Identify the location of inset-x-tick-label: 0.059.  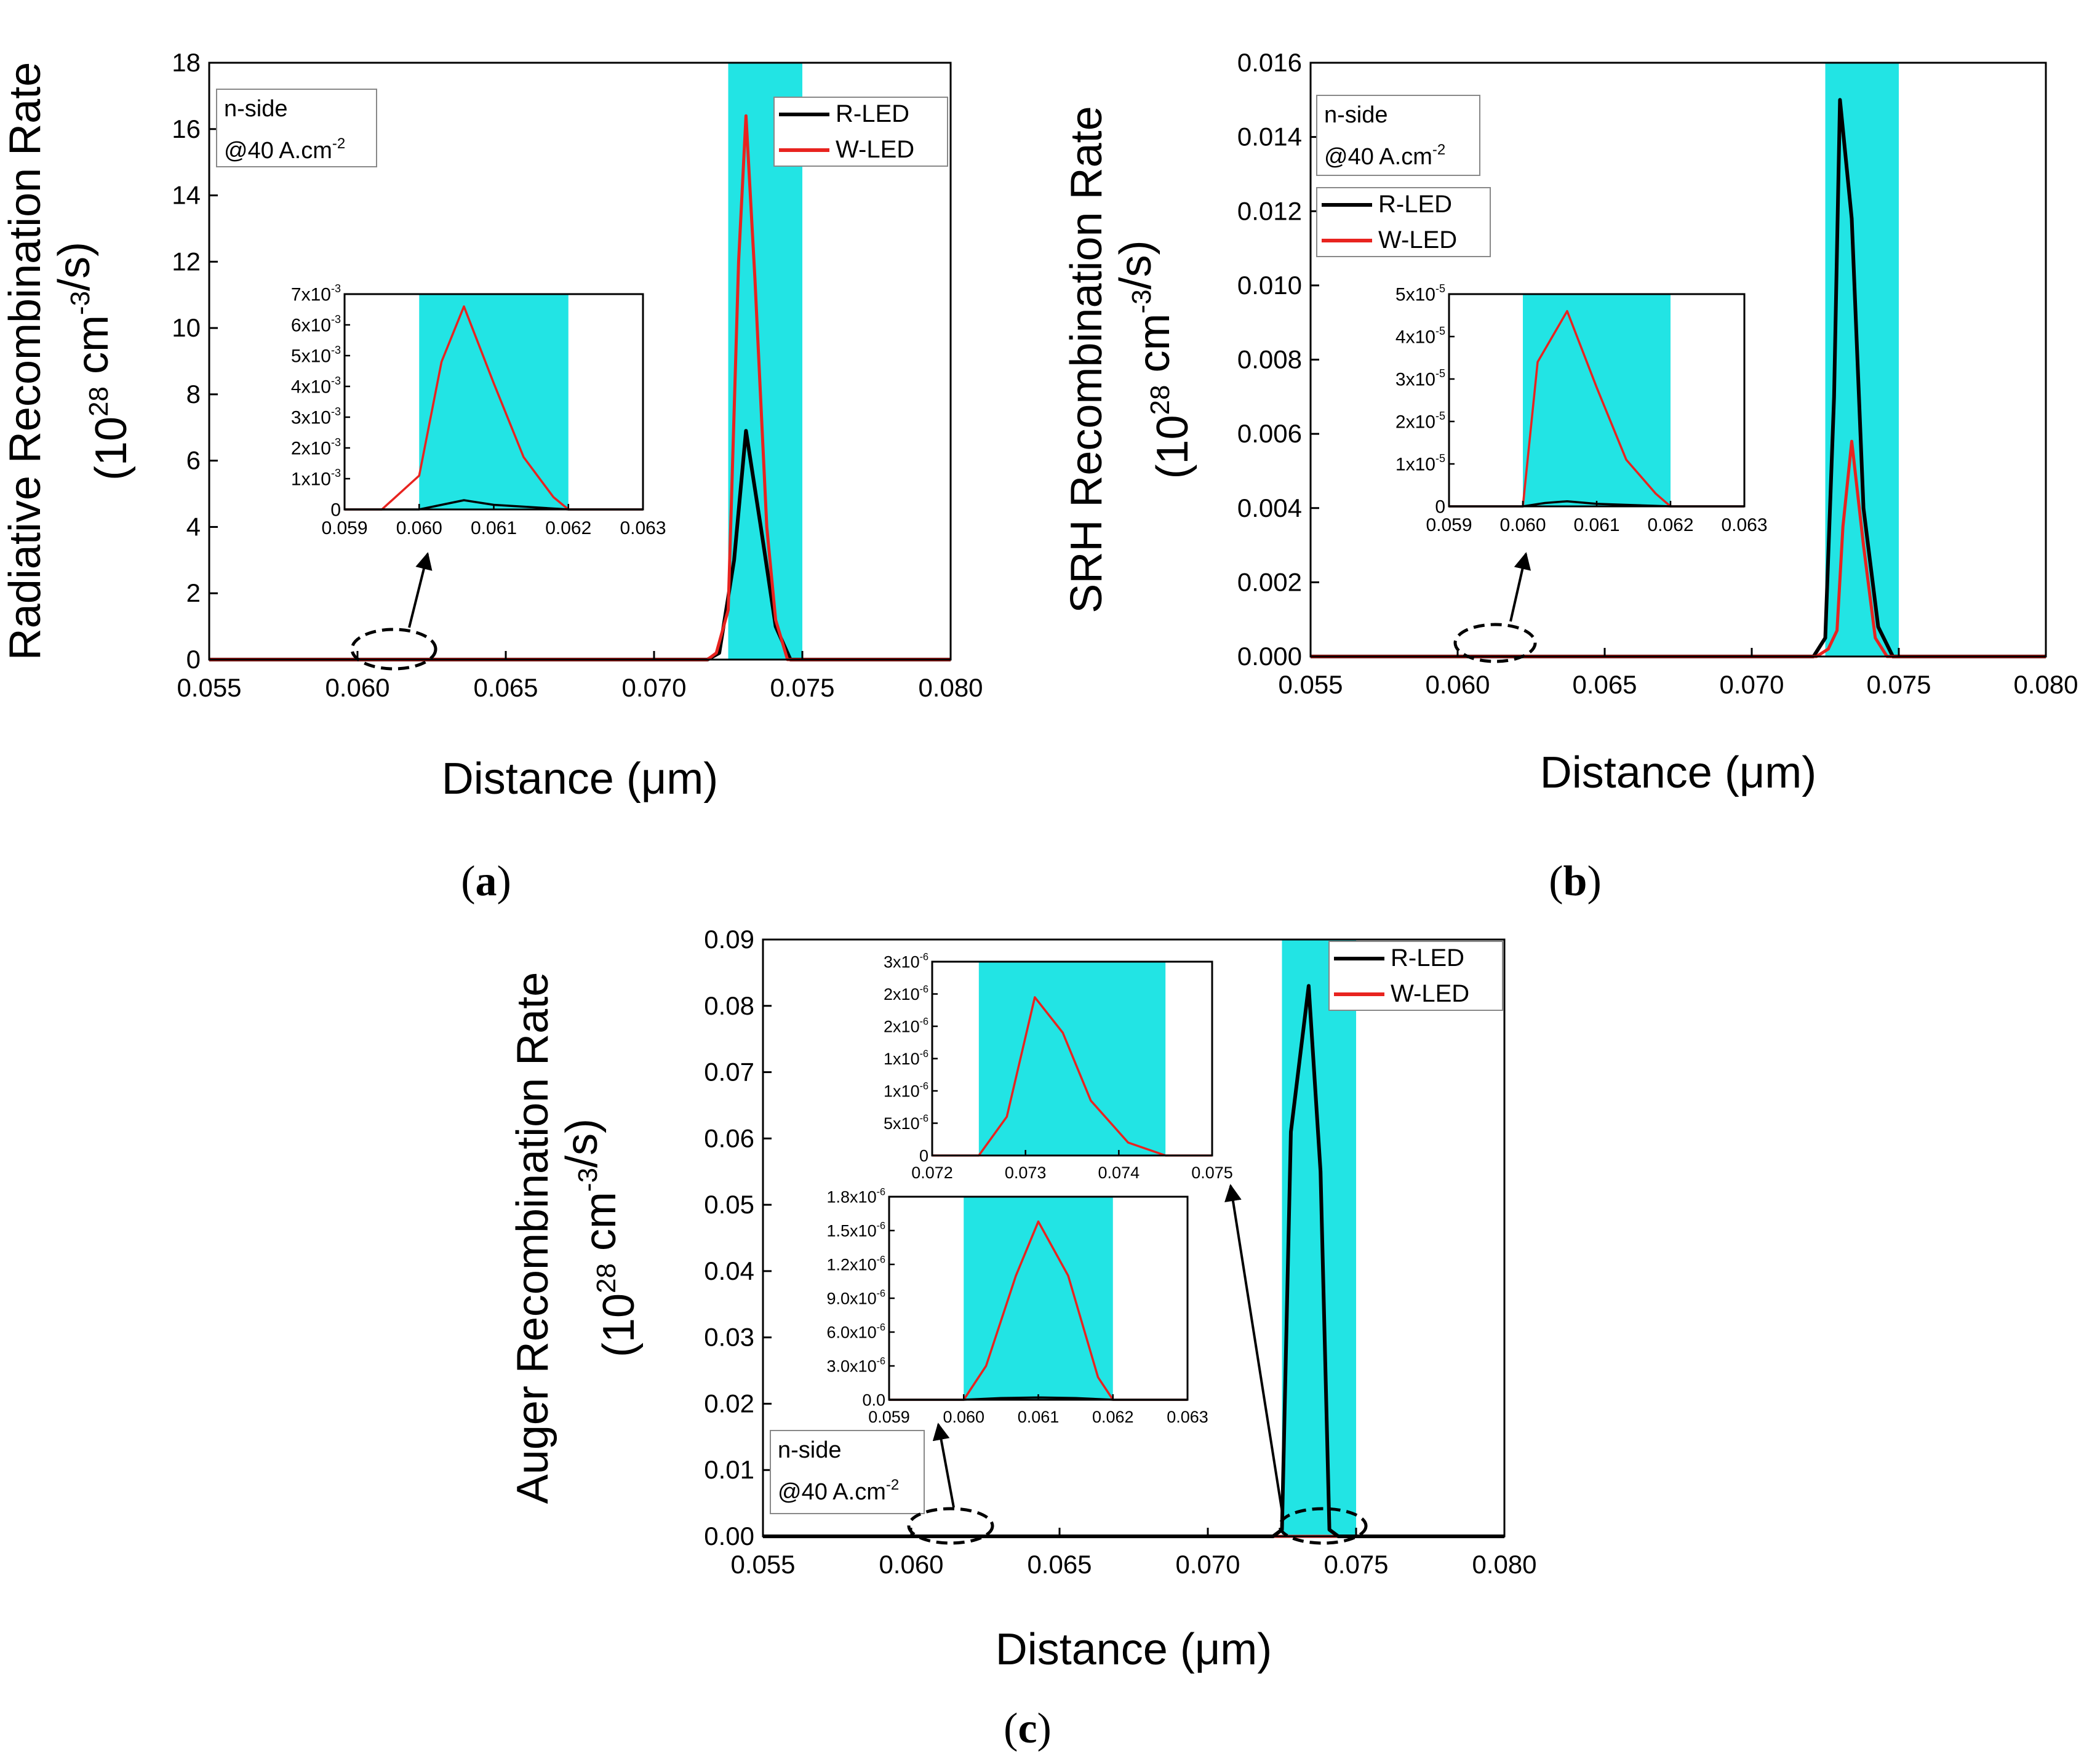
(1449, 525).